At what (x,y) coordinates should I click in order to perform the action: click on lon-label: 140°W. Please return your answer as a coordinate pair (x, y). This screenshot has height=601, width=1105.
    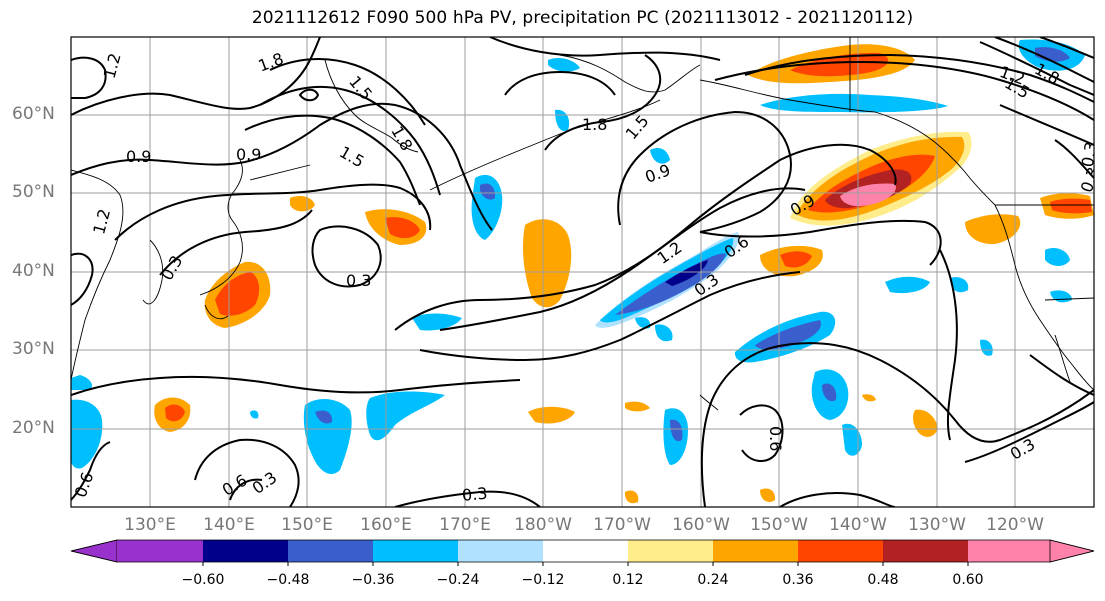
    Looking at the image, I should click on (858, 525).